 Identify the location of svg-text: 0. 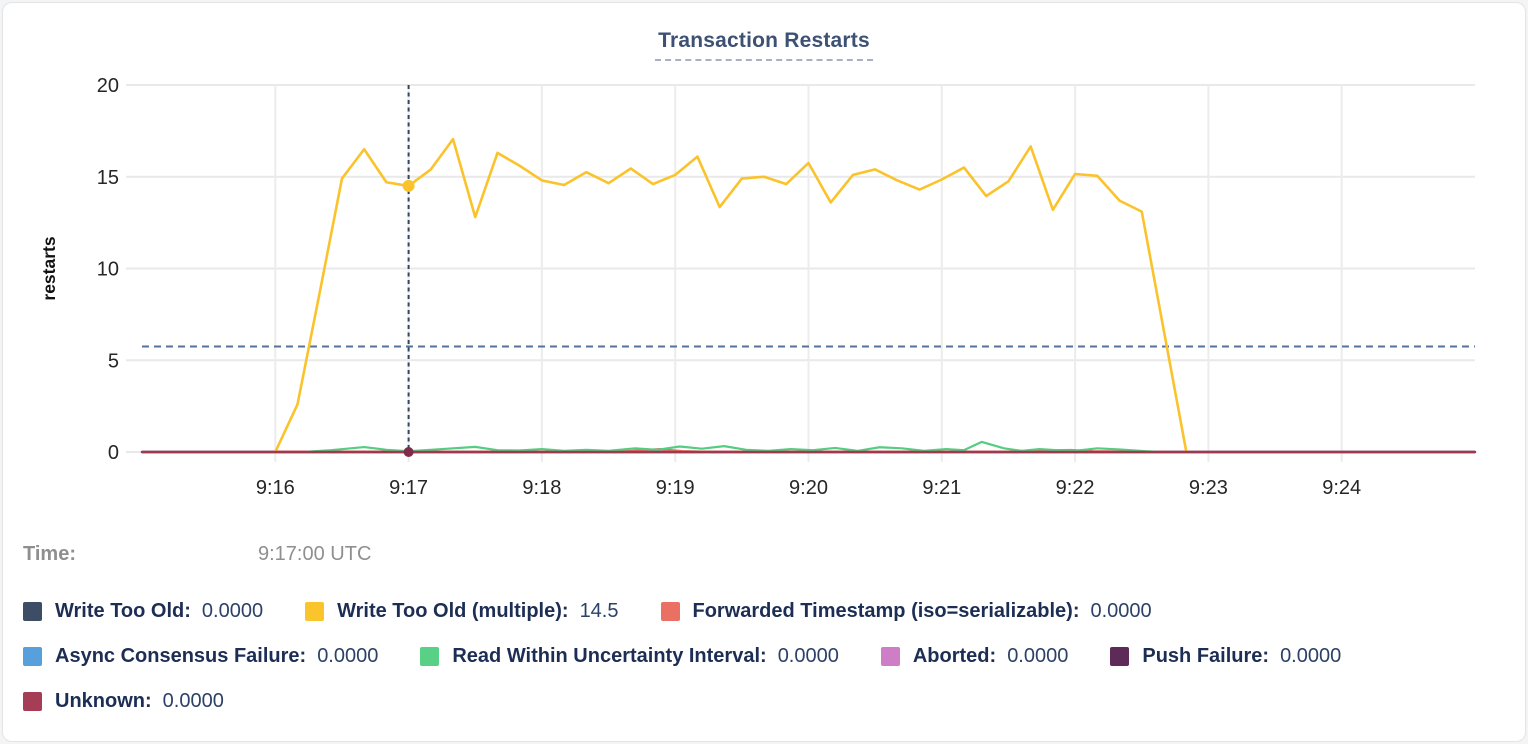
(113, 453).